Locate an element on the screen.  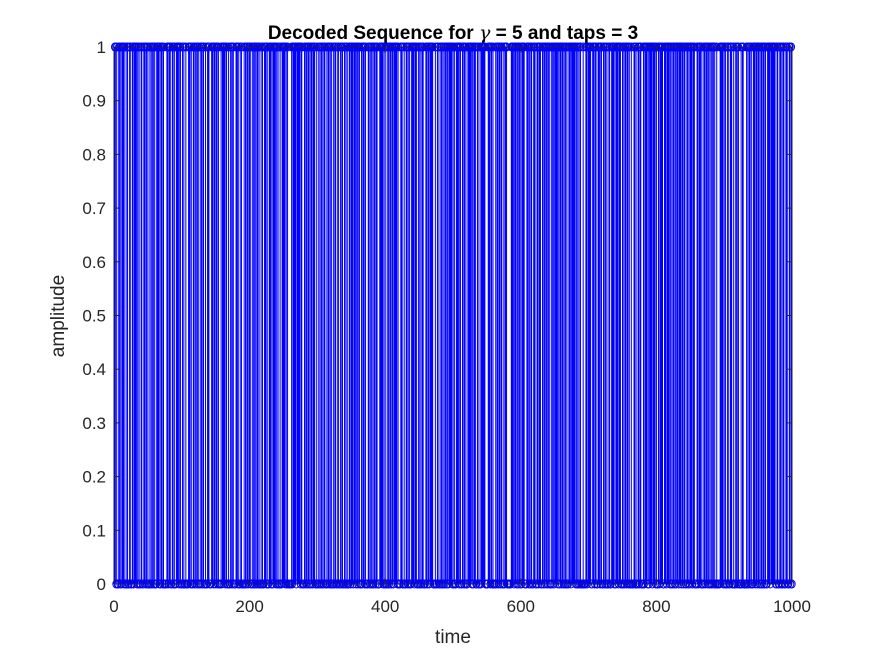
y-tick-label: 0.8 is located at coordinates (94, 154).